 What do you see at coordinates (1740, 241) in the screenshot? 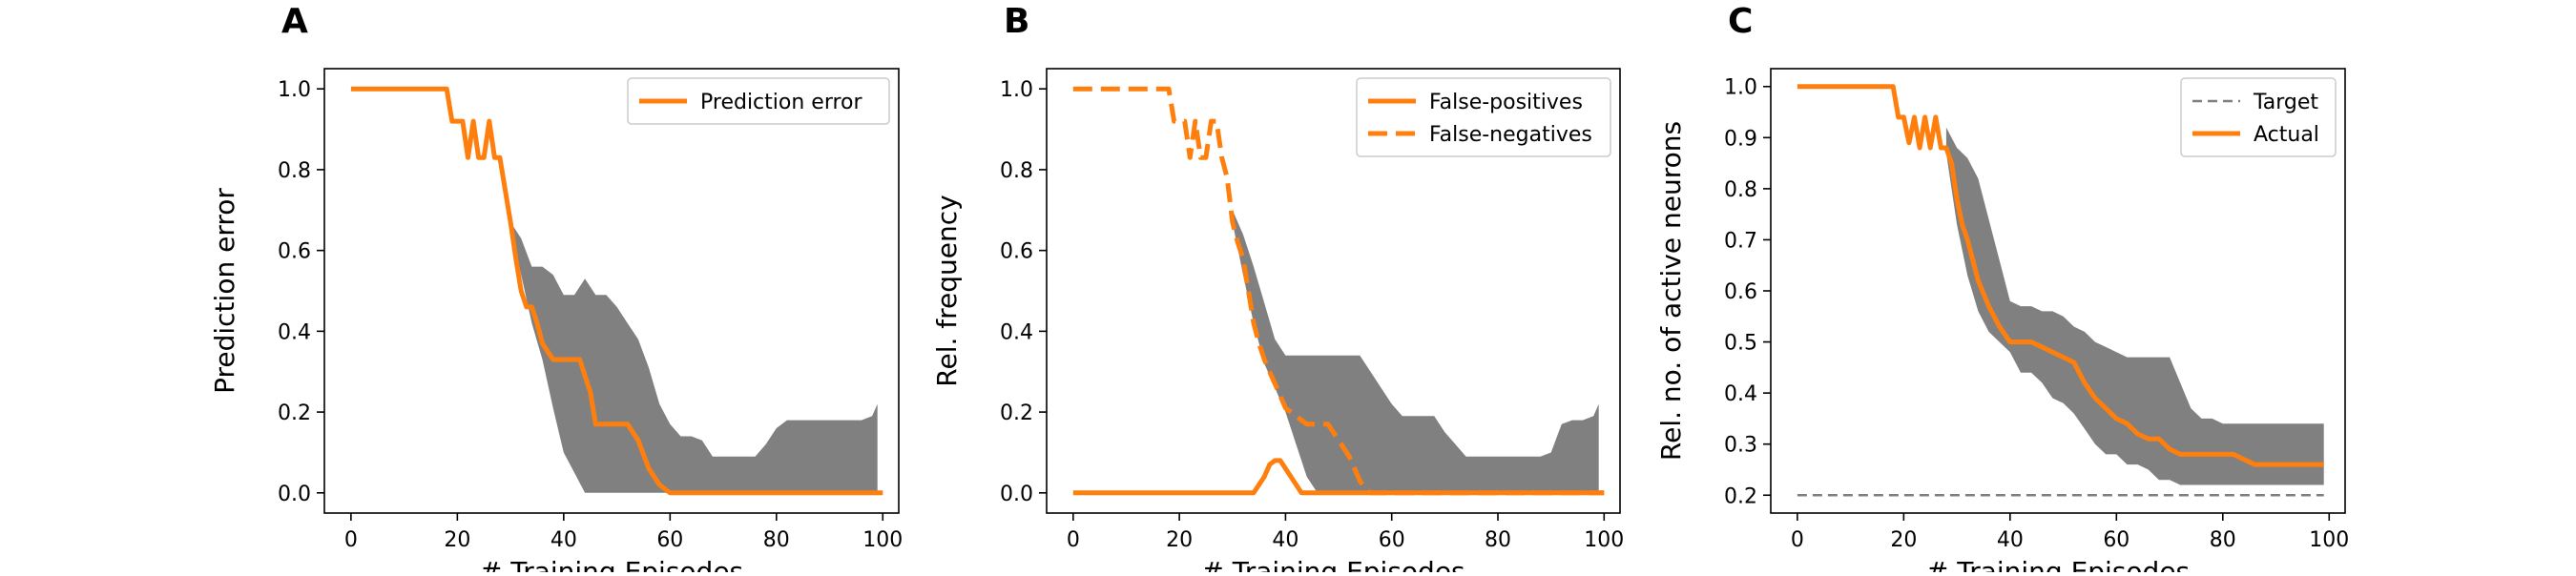
I see `y-tick-label: 0.7` at bounding box center [1740, 241].